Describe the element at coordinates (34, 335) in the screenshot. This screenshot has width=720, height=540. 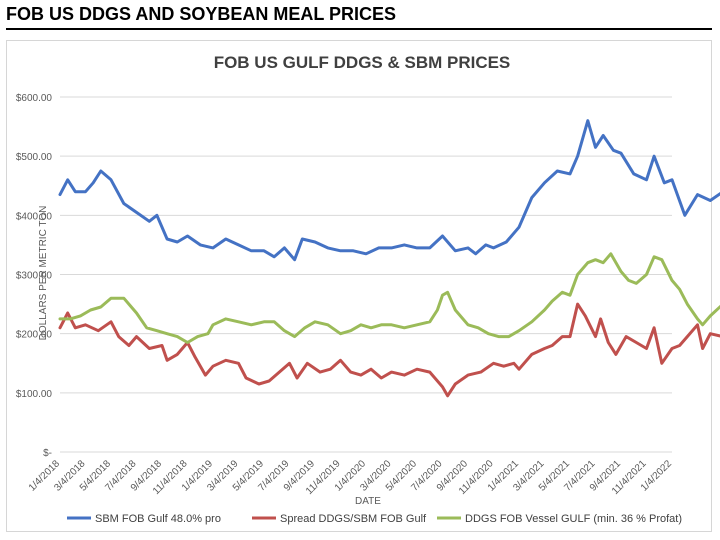
I see `y-tick-label: $200.00` at that location.